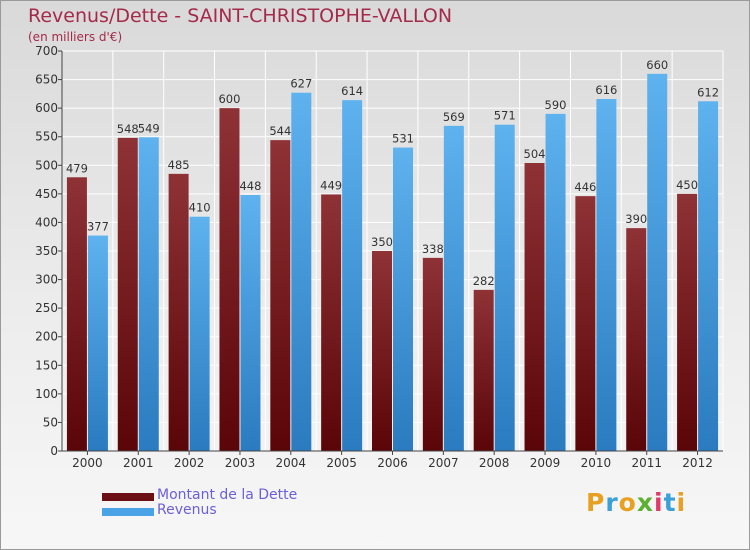 This screenshot has width=750, height=550. Describe the element at coordinates (646, 463) in the screenshot. I see `x-tick-label: 2011` at that location.